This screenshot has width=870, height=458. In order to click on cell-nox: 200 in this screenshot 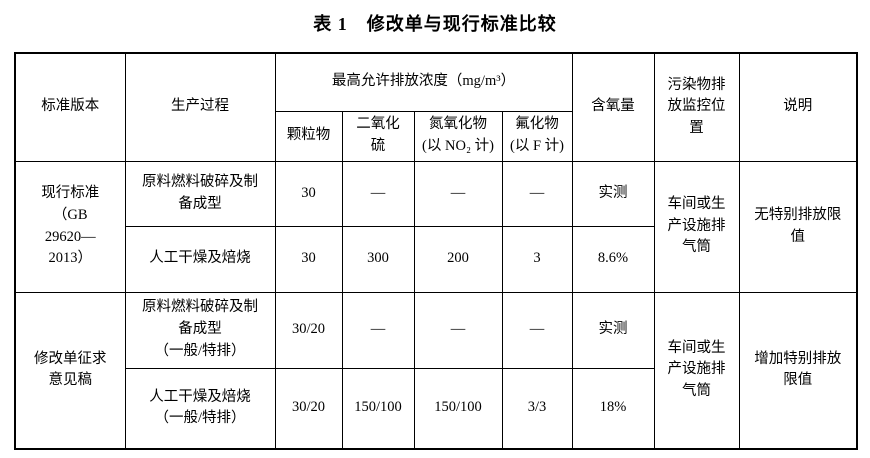, I will do `click(458, 259)`.